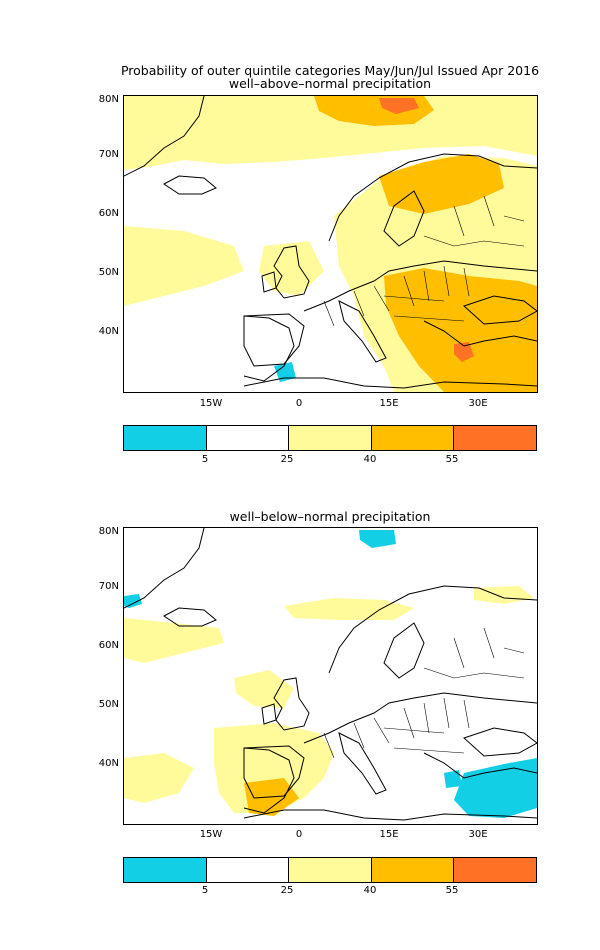 This screenshot has width=600, height=950. Describe the element at coordinates (108, 763) in the screenshot. I see `map-2-lat-label-40n: 40N` at that location.